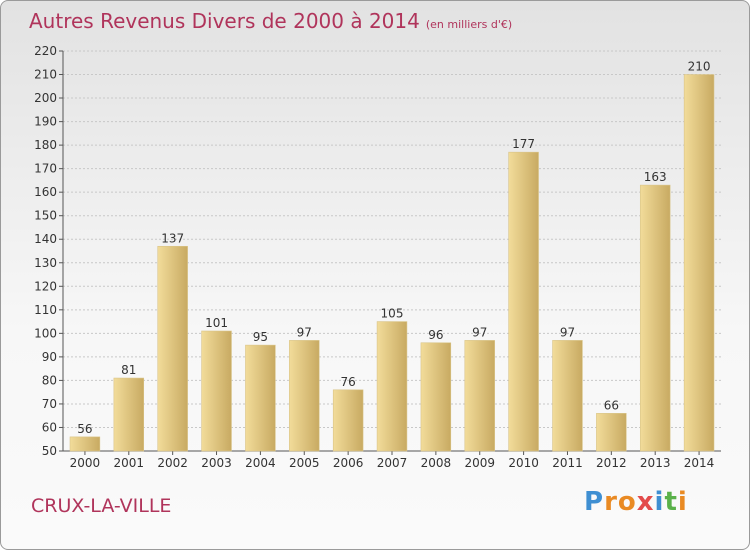 Image resolution: width=750 pixels, height=550 pixels. Describe the element at coordinates (216, 323) in the screenshot. I see `bar-value-label: 101` at that location.